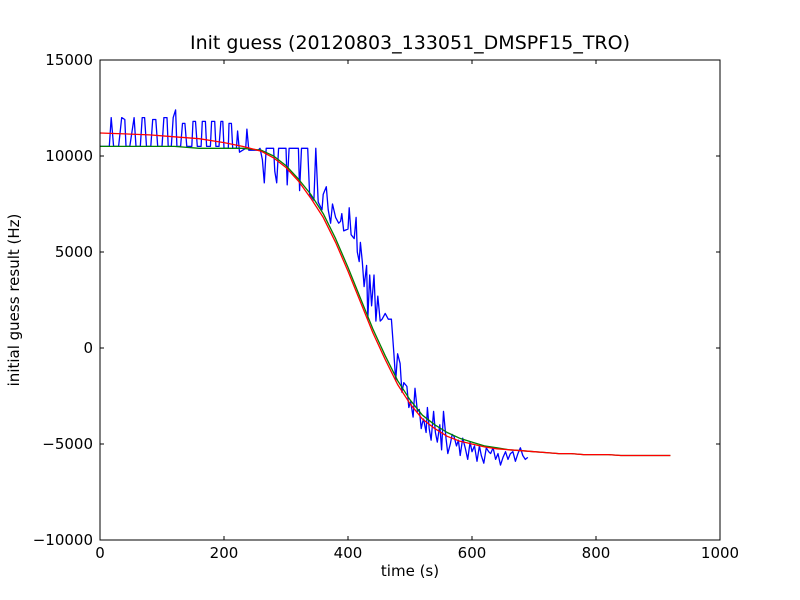 This screenshot has width=800, height=600. I want to click on y-tick-label: 10000, so click(69, 156).